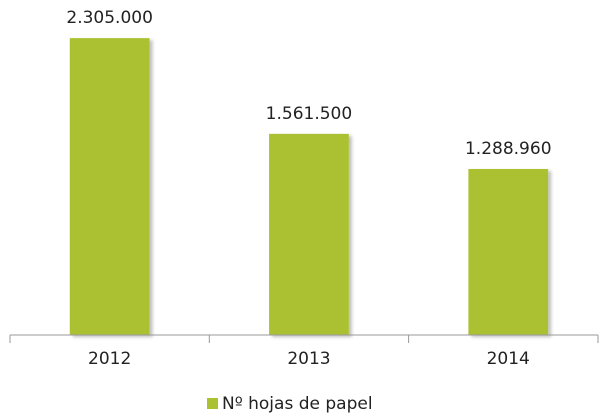 This screenshot has width=601, height=419. Describe the element at coordinates (309, 114) in the screenshot. I see `value-label: 1.561.500` at that location.